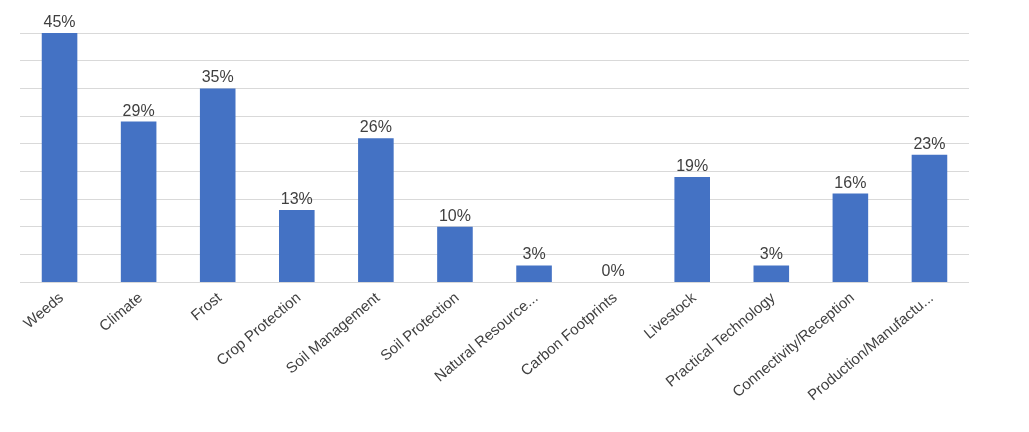 The image size is (1029, 432). Describe the element at coordinates (138, 110) in the screenshot. I see `data-label: 29%` at that location.